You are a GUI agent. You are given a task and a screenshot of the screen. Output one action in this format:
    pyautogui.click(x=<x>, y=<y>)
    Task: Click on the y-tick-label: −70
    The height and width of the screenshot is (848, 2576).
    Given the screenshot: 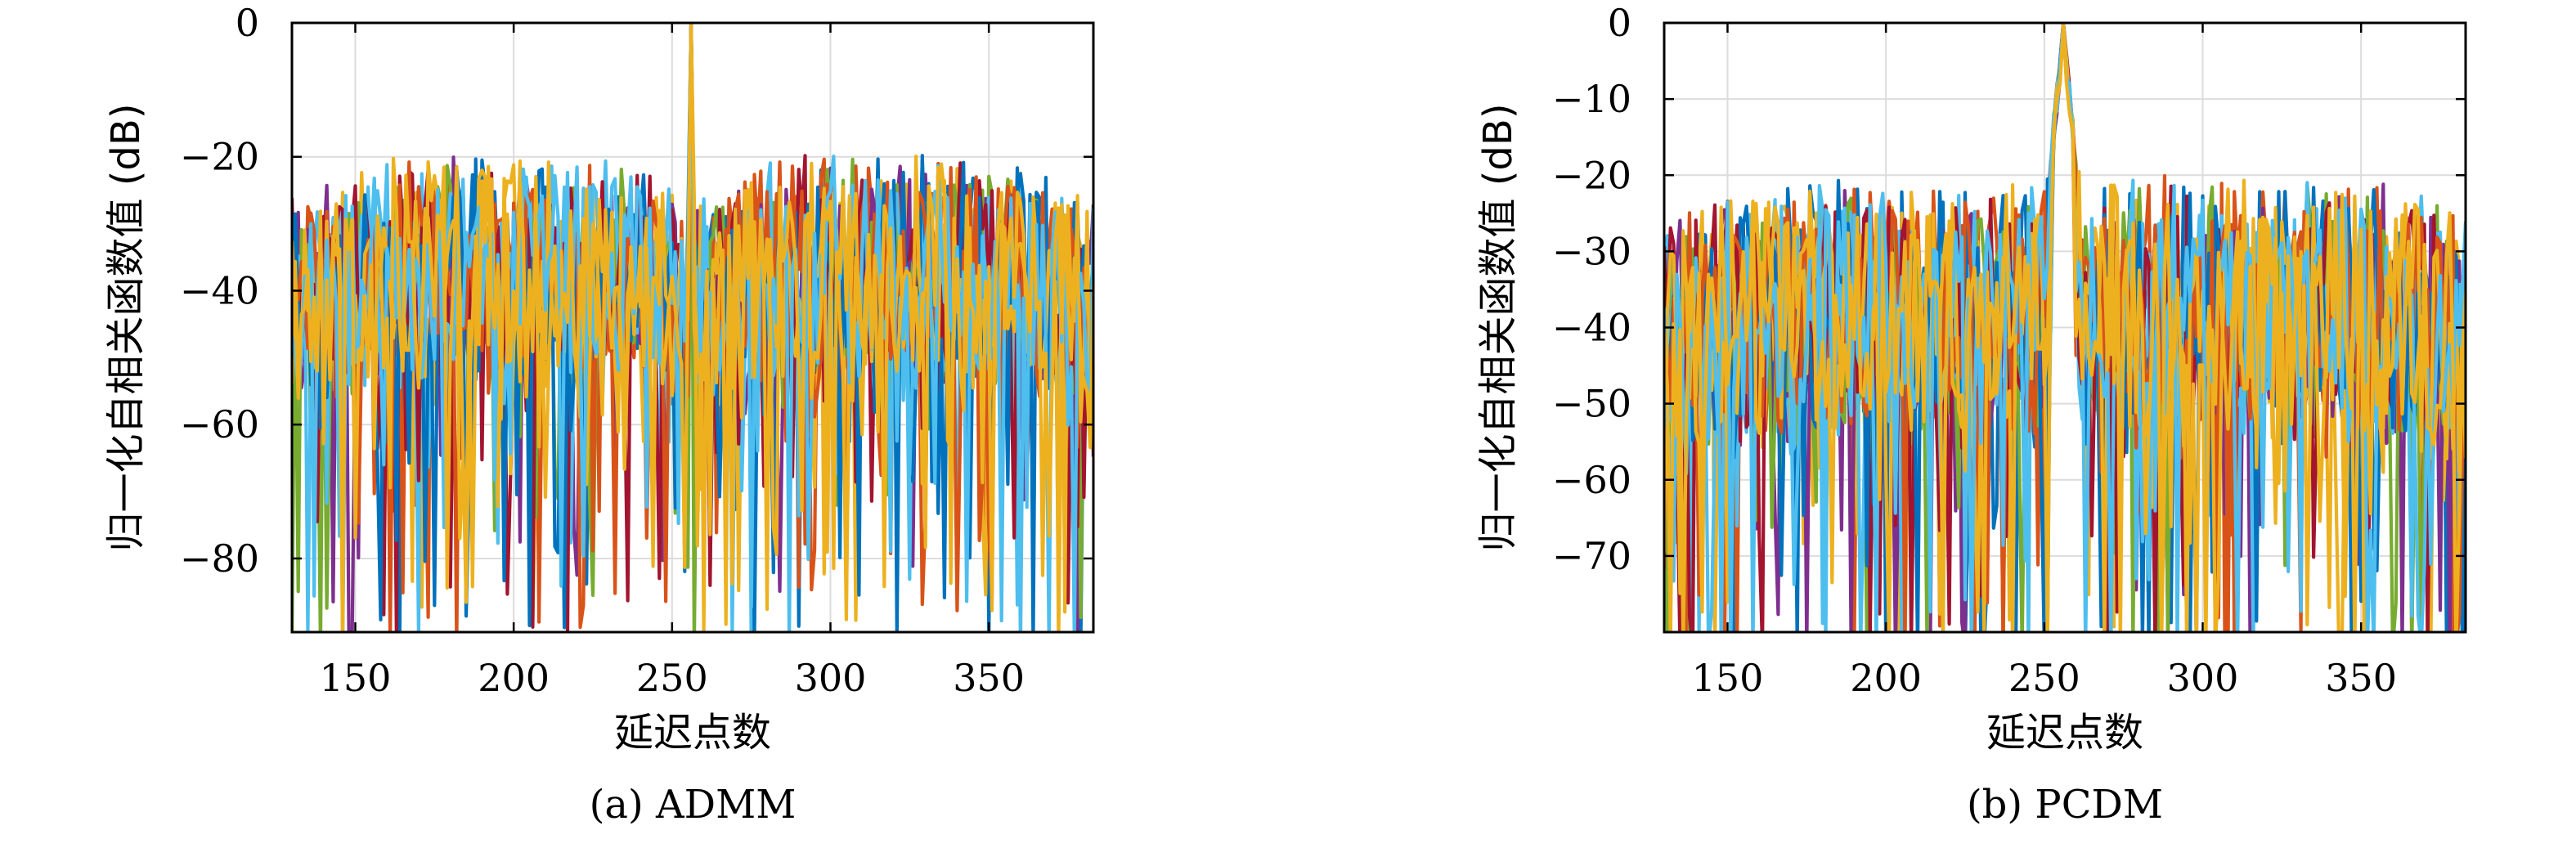 What is the action you would take?
    pyautogui.click(x=1591, y=556)
    